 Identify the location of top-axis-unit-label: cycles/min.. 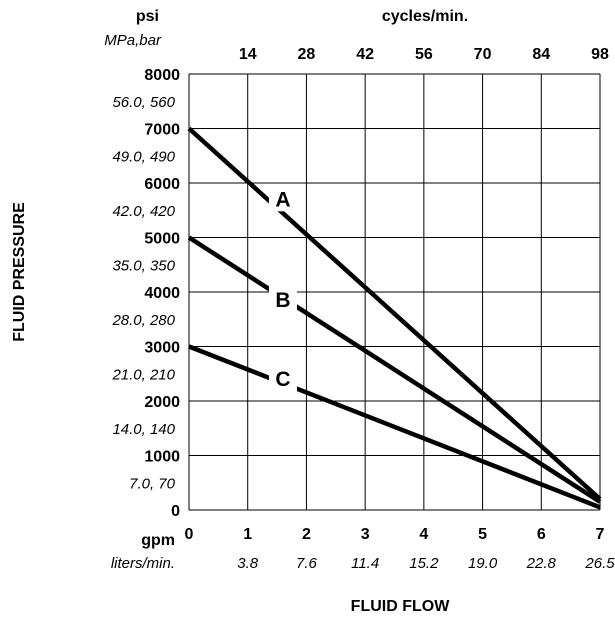
(425, 16).